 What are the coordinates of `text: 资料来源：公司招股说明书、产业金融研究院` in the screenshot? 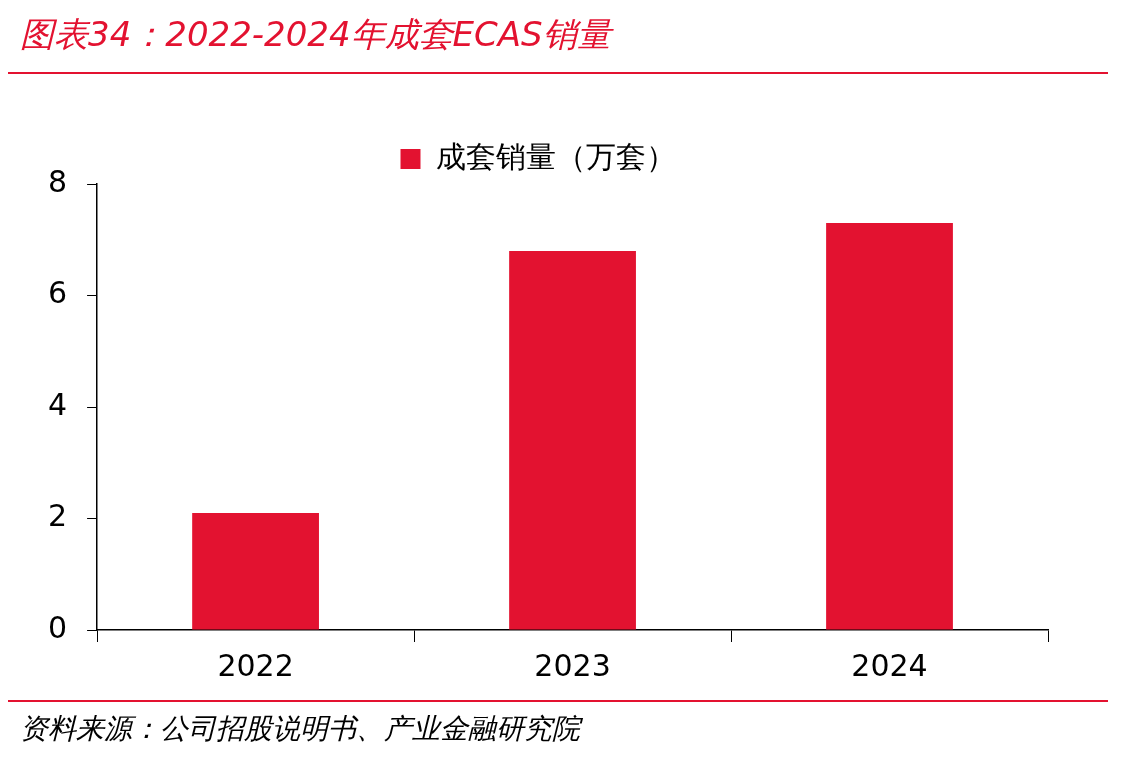 It's located at (302, 729).